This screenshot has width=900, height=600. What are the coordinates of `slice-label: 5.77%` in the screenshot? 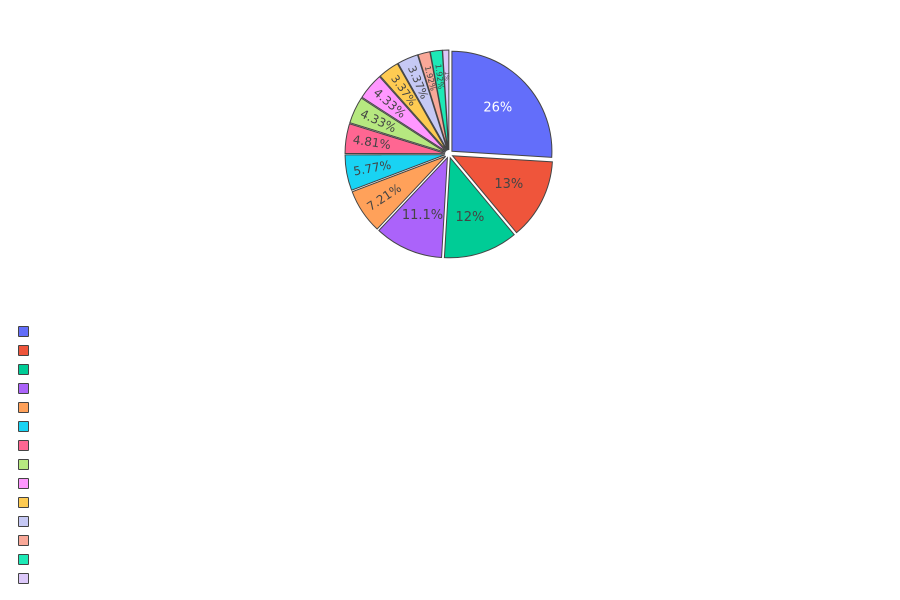 It's located at (372, 168).